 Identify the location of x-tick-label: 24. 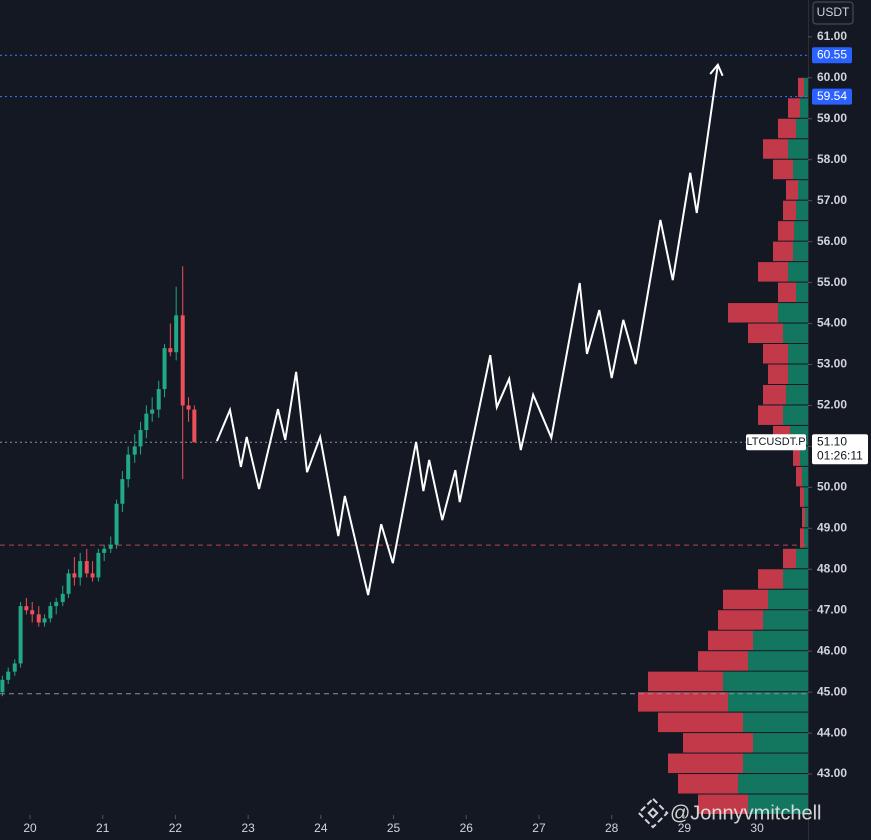
(321, 828).